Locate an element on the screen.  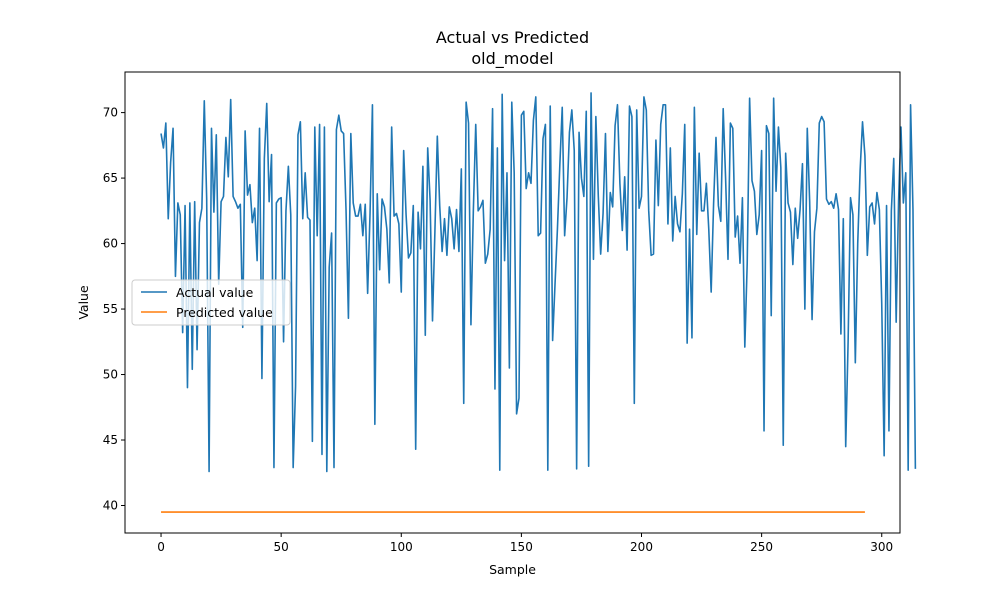
x-tick-label: 100 is located at coordinates (401, 547).